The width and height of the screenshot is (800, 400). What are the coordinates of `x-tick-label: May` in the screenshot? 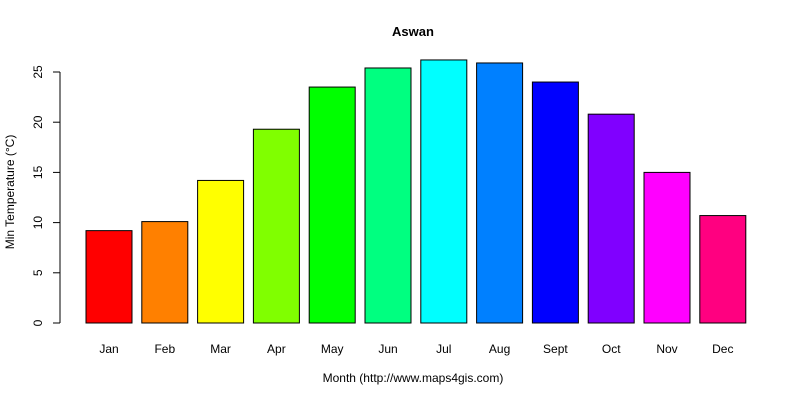 It's located at (332, 349).